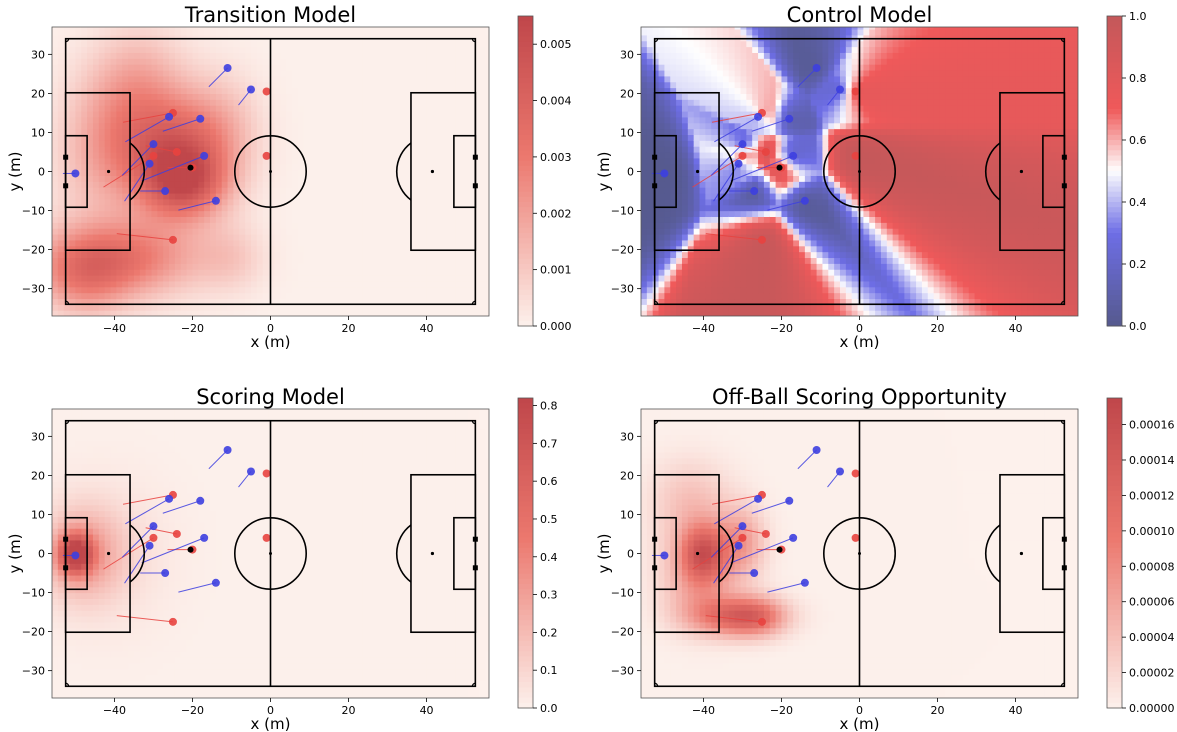 The image size is (1177, 732). What do you see at coordinates (1152, 602) in the screenshot?
I see `colorbar-tick-label: 0.00006` at bounding box center [1152, 602].